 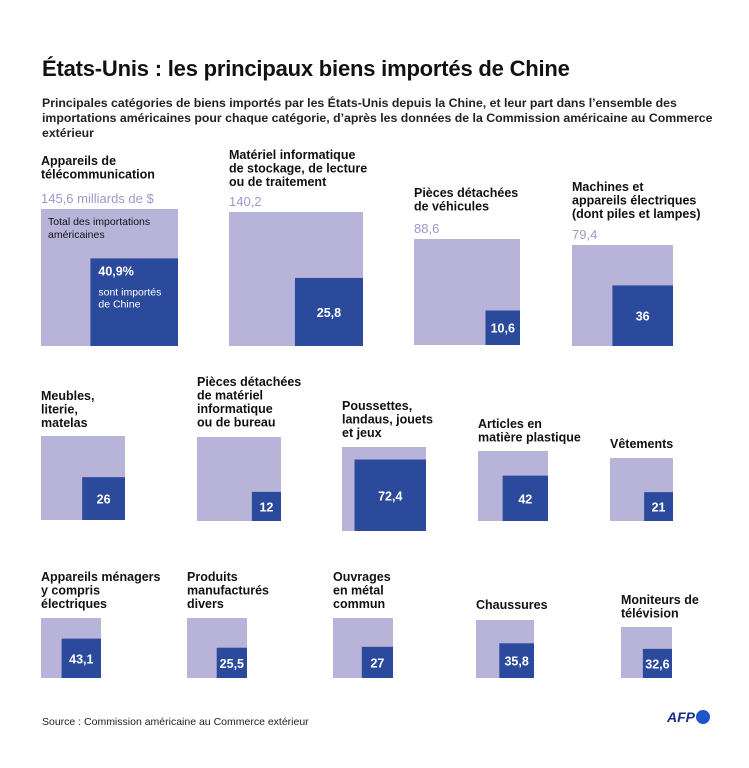 What do you see at coordinates (298, 169) in the screenshot?
I see `category-label: de stockage, de lecture` at bounding box center [298, 169].